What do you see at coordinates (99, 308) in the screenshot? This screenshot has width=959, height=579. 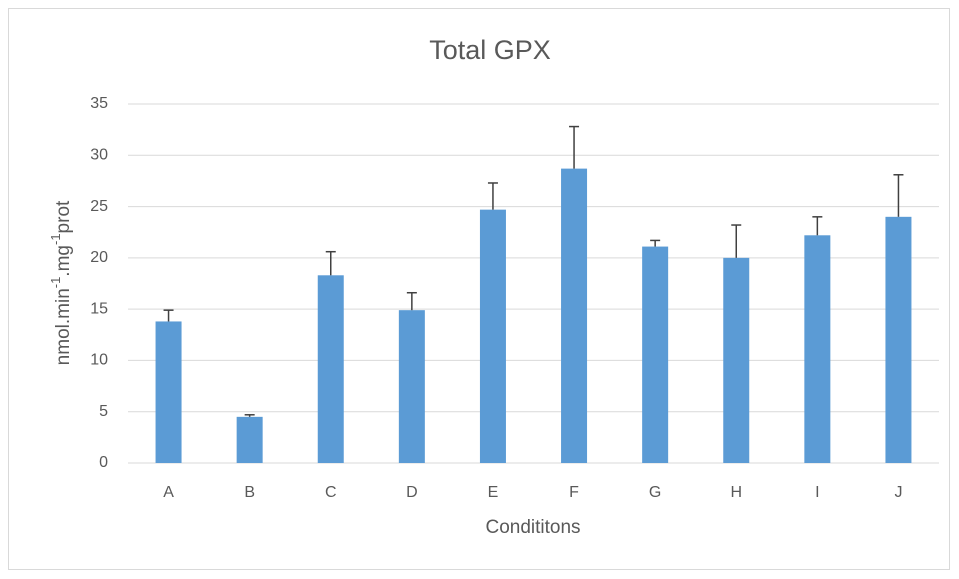 I see `y-tick-label: 15` at bounding box center [99, 308].